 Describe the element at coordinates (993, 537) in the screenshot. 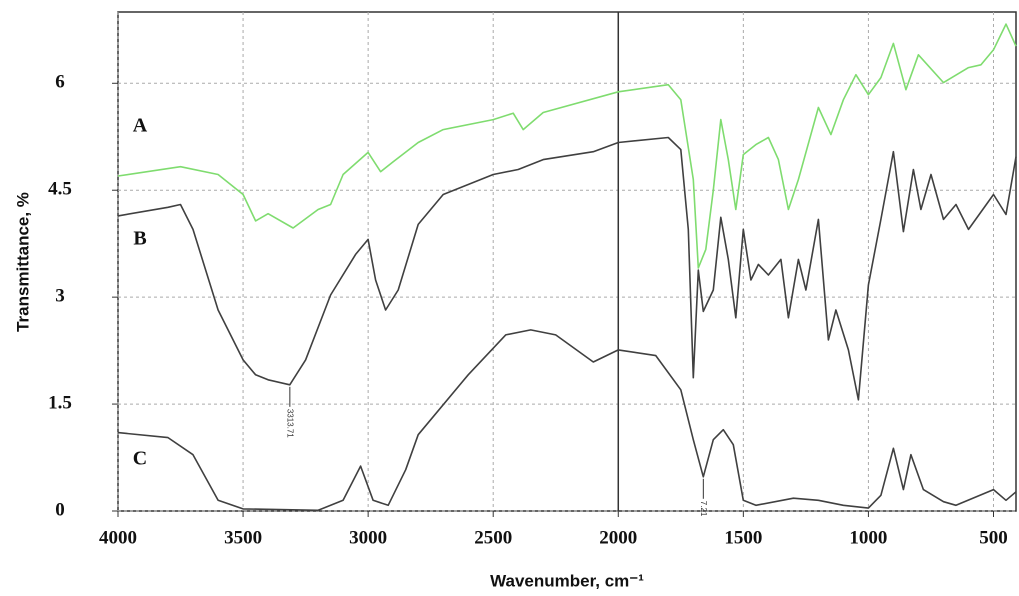

I see `x-tick-label: 500` at that location.